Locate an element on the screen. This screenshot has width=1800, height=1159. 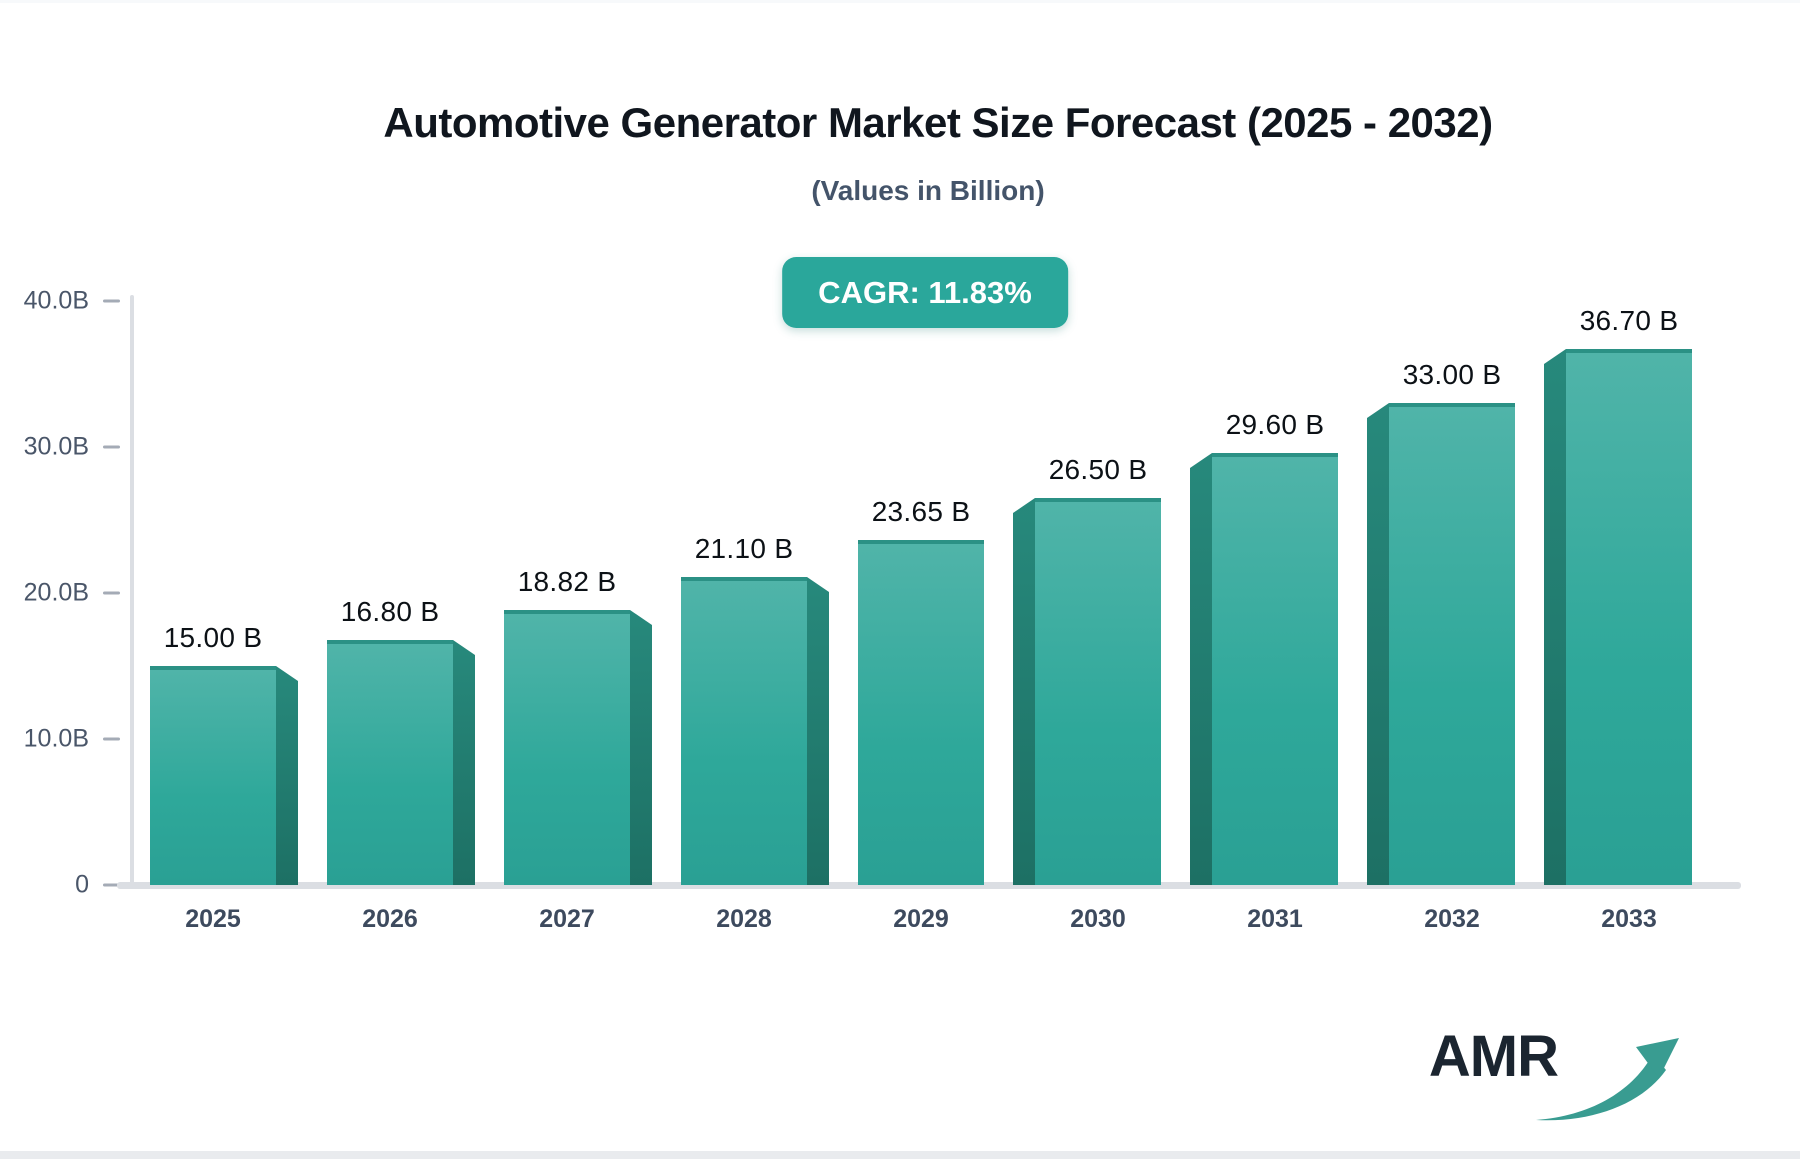
x-axis-category-label: 2030 is located at coordinates (1098, 919).